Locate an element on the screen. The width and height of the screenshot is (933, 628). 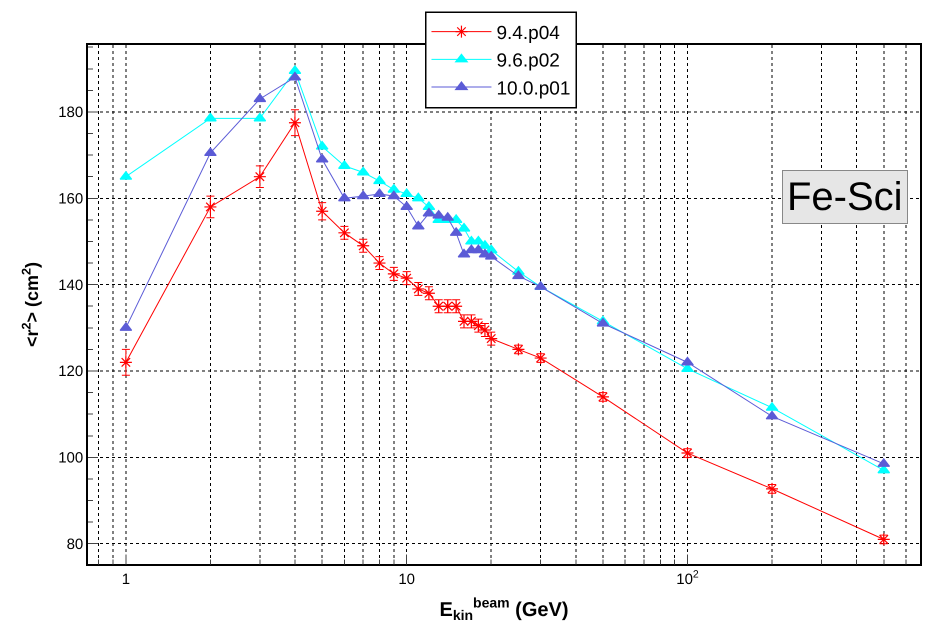
legend-label: 9.6.p02 is located at coordinates (528, 61).